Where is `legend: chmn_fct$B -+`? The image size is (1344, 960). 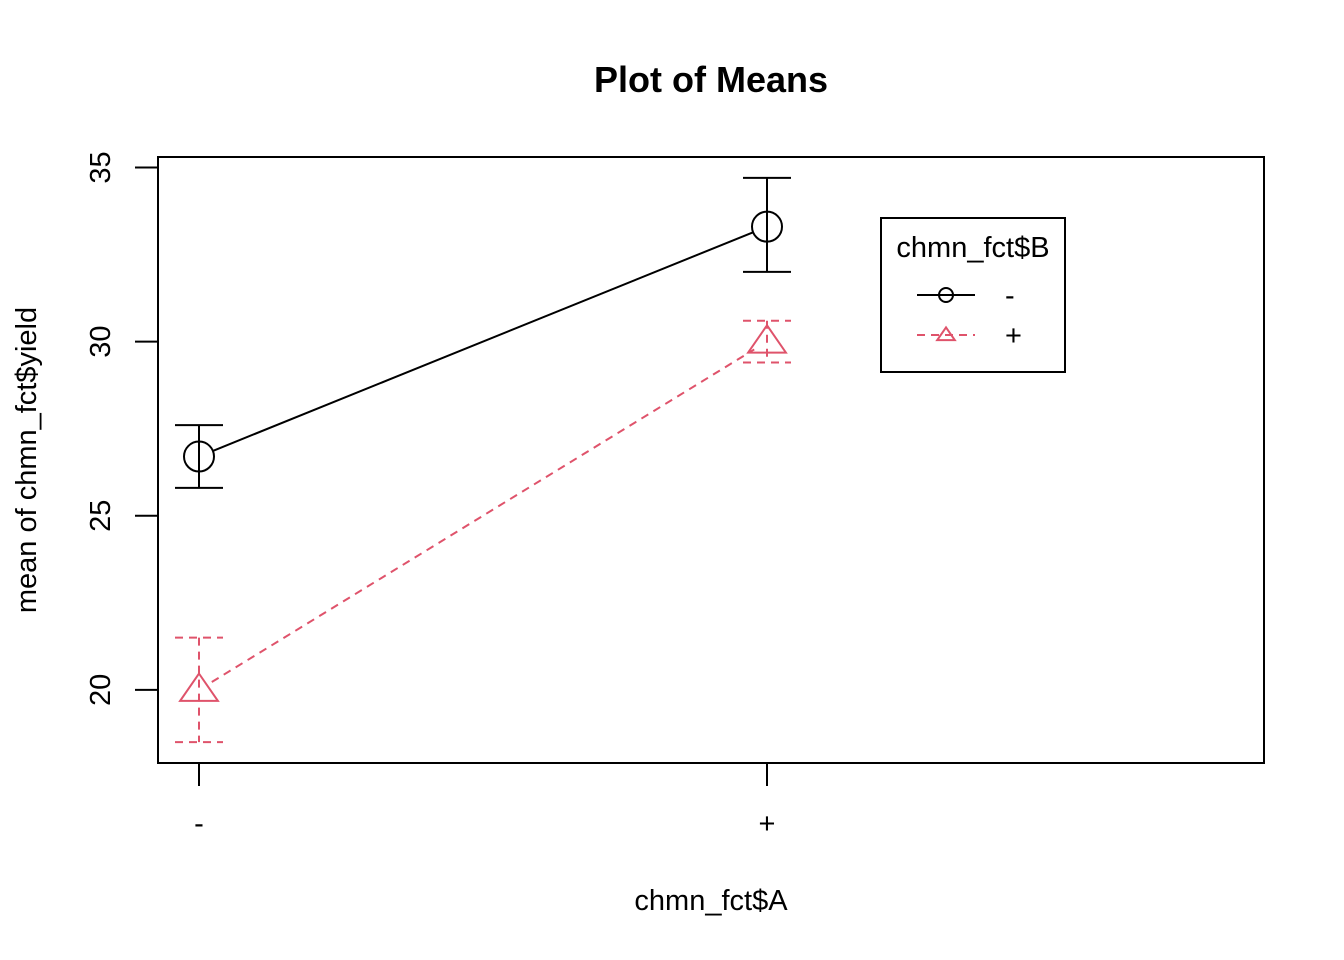
legend: chmn_fct$B -+ is located at coordinates (973, 295).